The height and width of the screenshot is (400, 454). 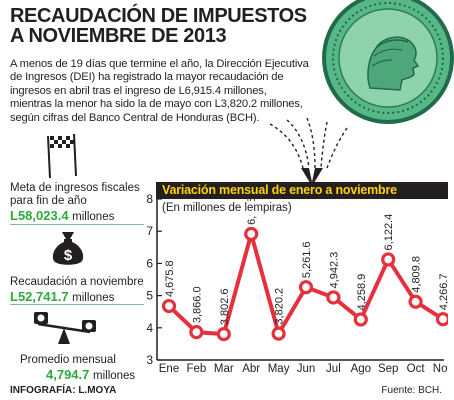 I want to click on motion-arrows-icon, so click(x=308, y=152).